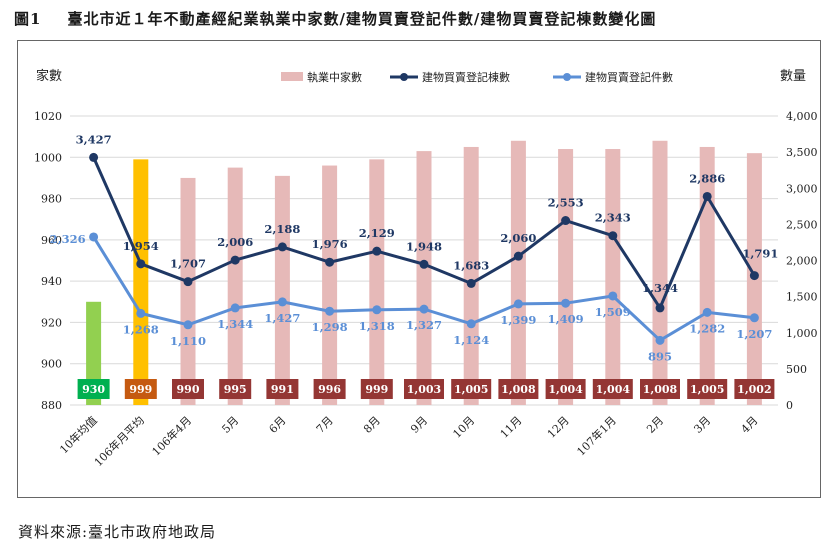 This screenshot has width=833, height=549. Describe the element at coordinates (235, 324) in the screenshot. I see `cases-value-label: 1,344` at that location.